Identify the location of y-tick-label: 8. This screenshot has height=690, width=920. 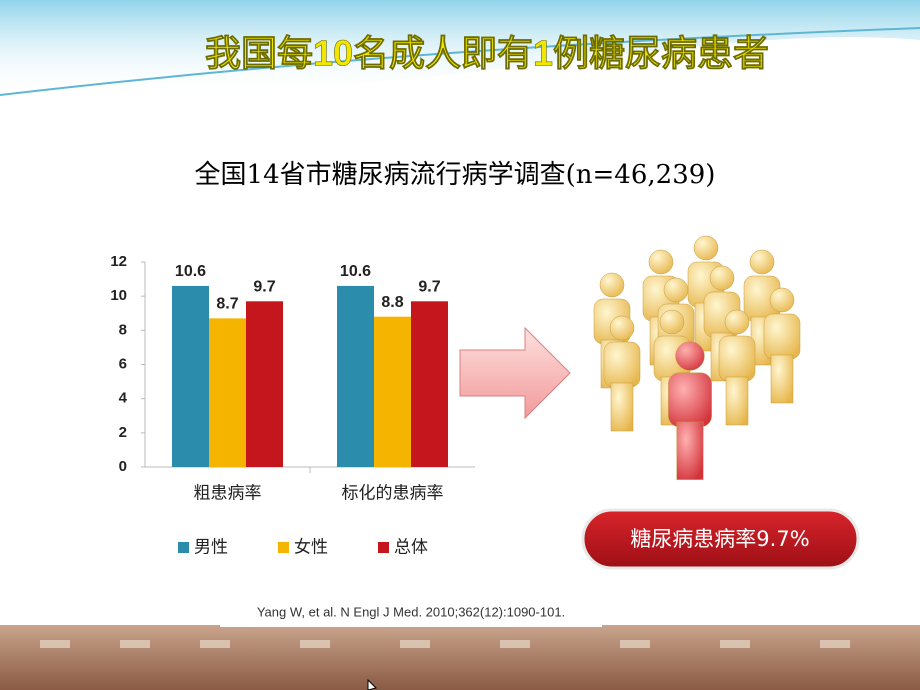
(123, 329).